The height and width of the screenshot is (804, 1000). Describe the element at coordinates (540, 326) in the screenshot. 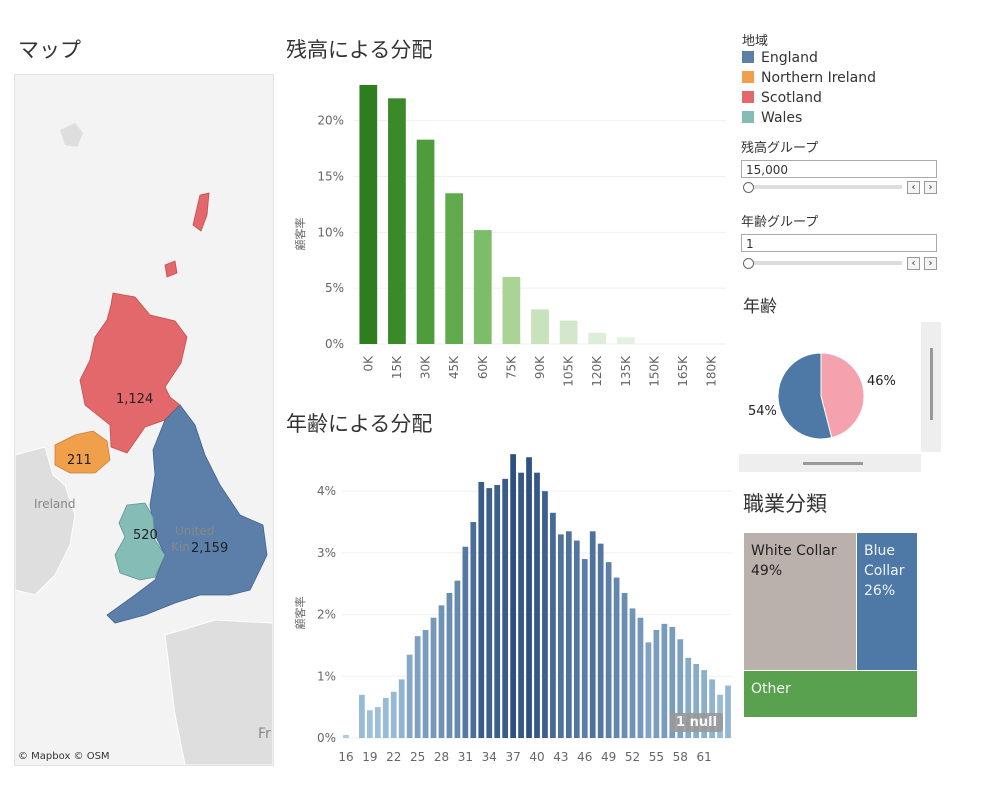

I see `bar-90K` at that location.